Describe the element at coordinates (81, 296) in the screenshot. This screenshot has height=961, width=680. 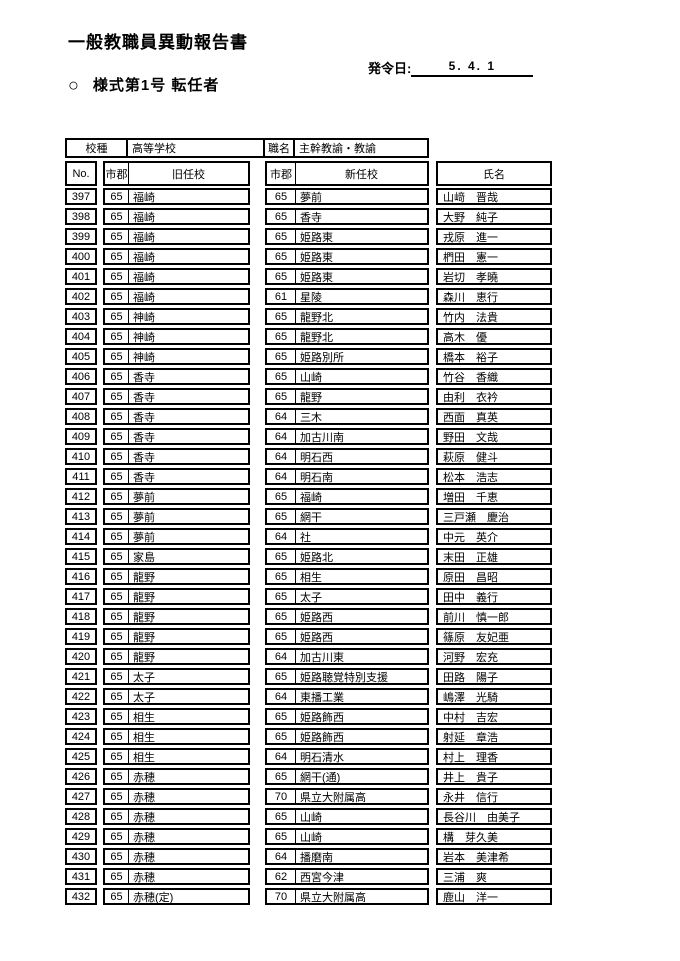
I see `row-no-cell: 402` at that location.